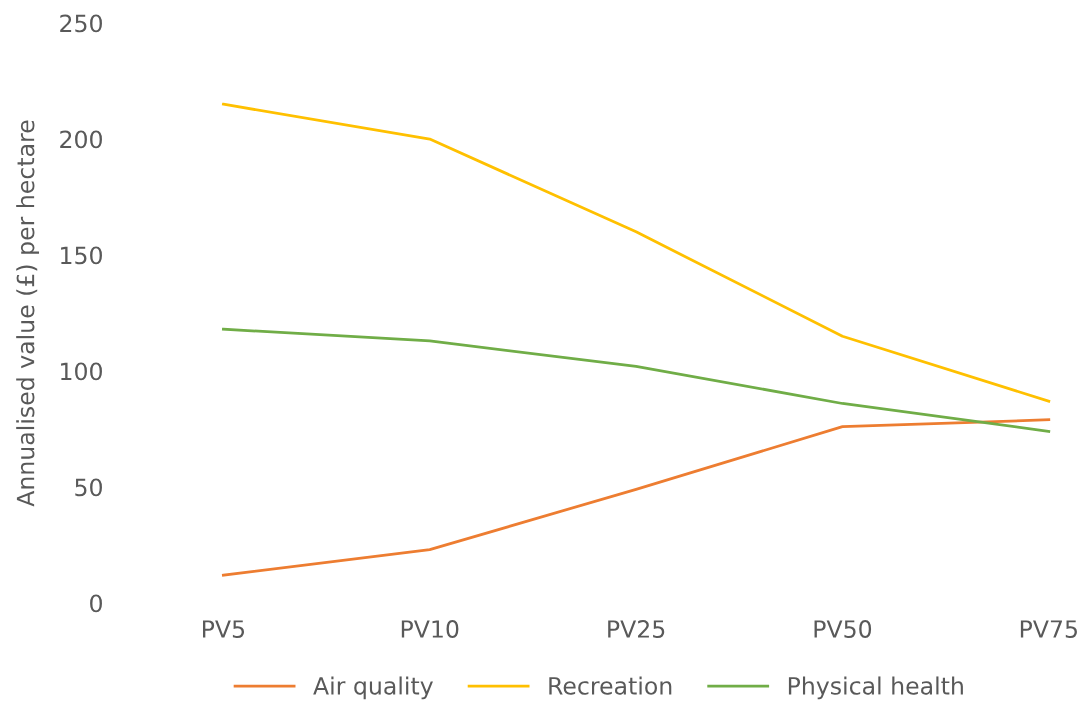 This screenshot has height=720, width=1083. What do you see at coordinates (636, 380) in the screenshot?
I see `line-series` at bounding box center [636, 380].